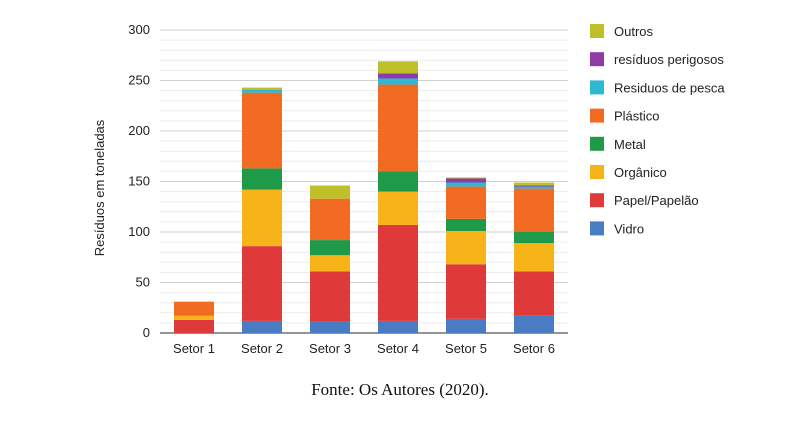 The height and width of the screenshot is (424, 800). What do you see at coordinates (330, 348) in the screenshot?
I see `x-tick-label: Setor 3` at bounding box center [330, 348].